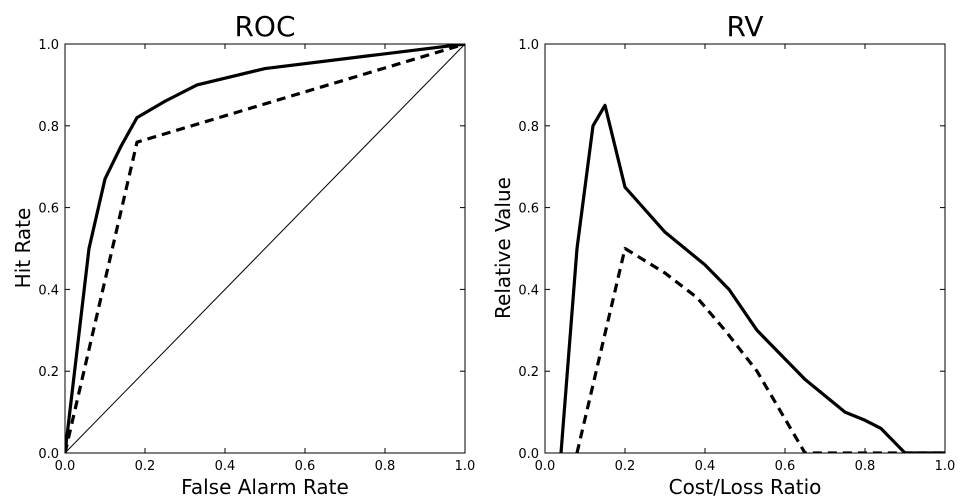 Image resolution: width=961 pixels, height=502 pixels. What do you see at coordinates (48, 127) in the screenshot?
I see `roc-ytick-label: 0.8` at bounding box center [48, 127].